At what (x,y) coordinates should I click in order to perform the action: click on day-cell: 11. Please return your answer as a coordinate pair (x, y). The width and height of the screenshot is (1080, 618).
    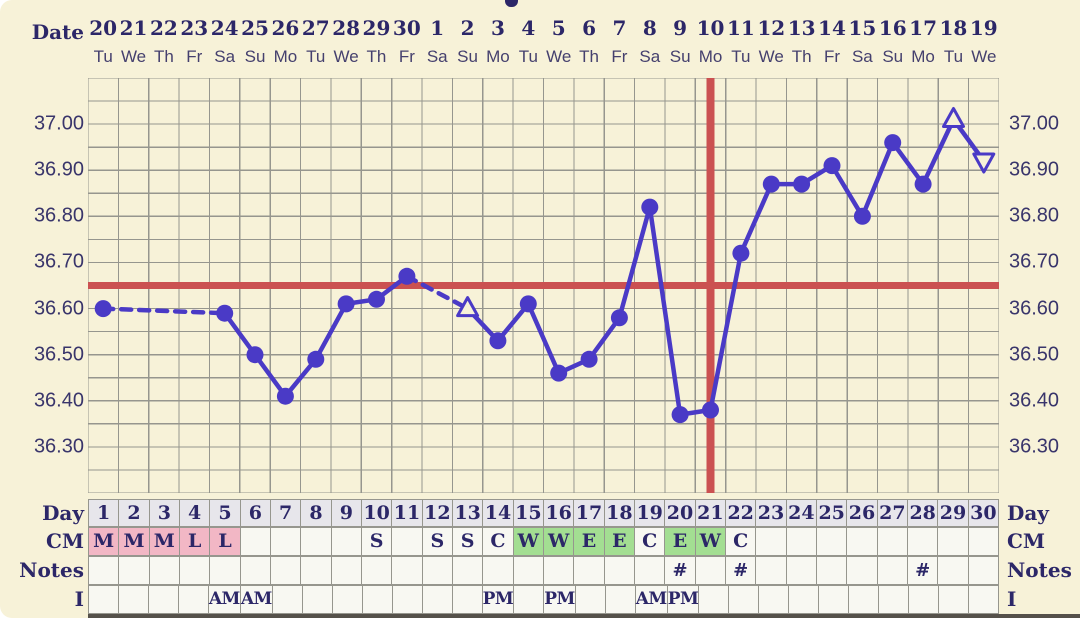
    Looking at the image, I should click on (407, 513).